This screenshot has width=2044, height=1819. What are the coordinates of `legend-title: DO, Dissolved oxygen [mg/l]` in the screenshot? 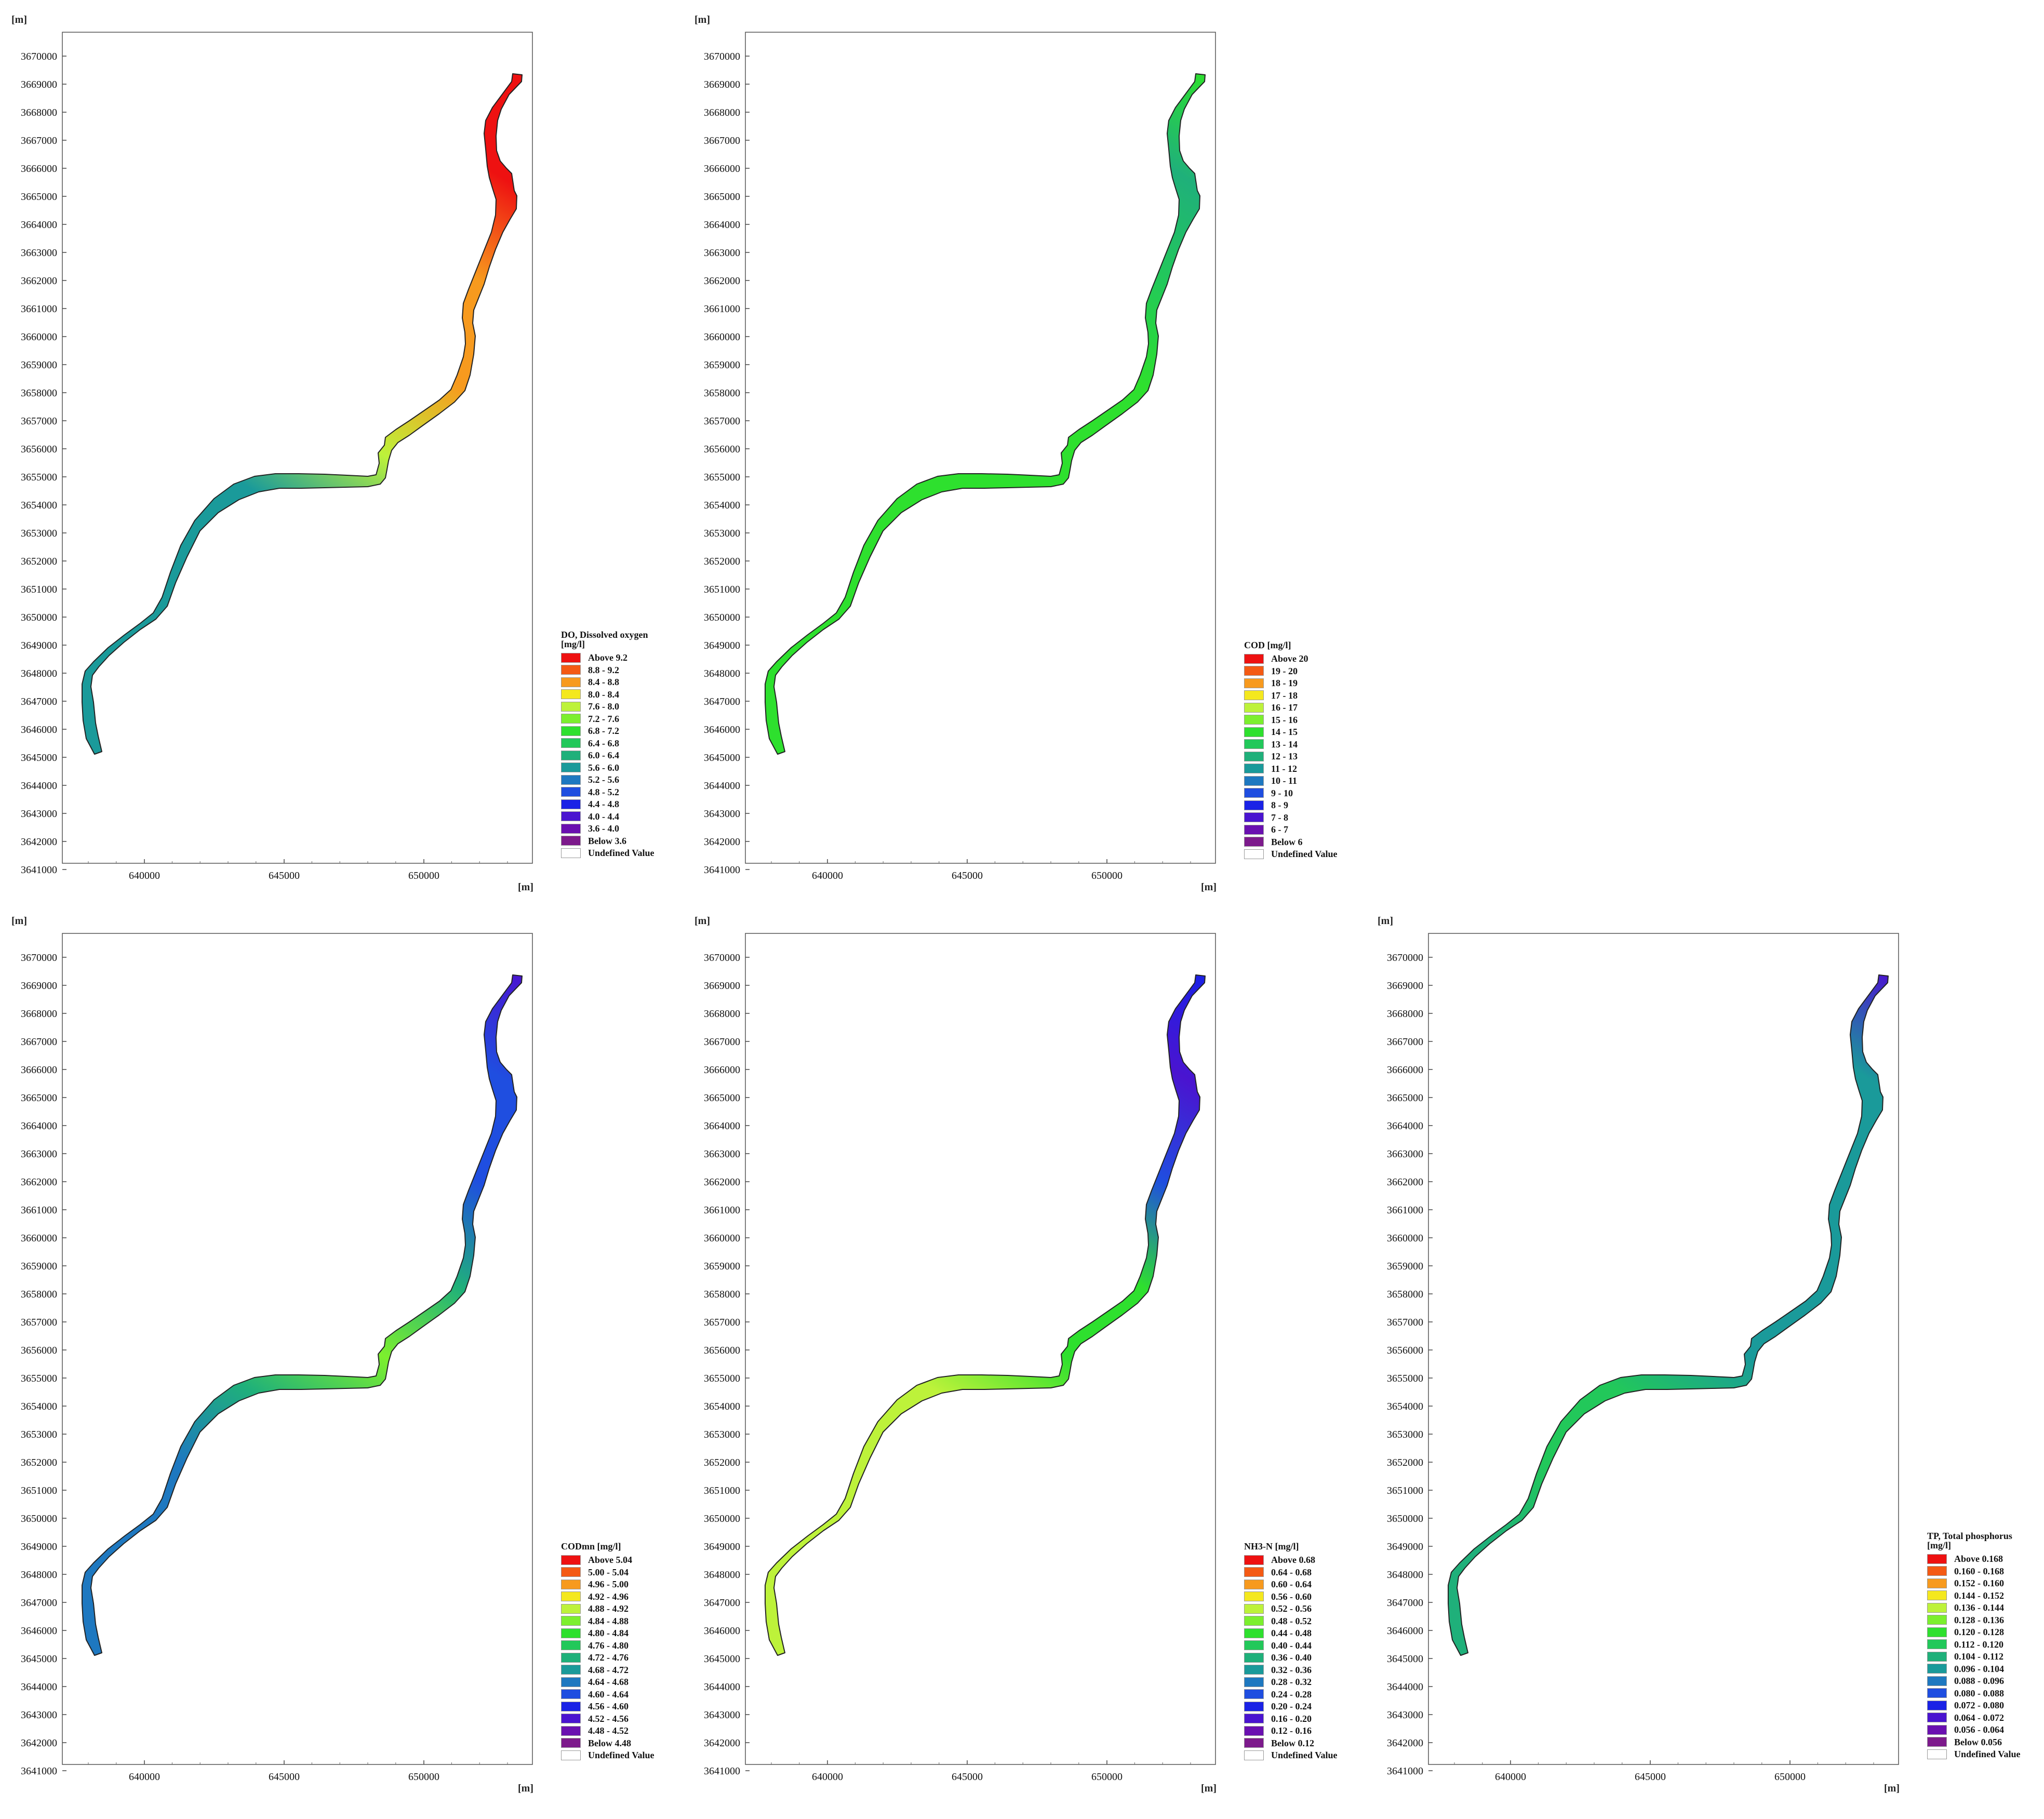 It's located at (604, 639).